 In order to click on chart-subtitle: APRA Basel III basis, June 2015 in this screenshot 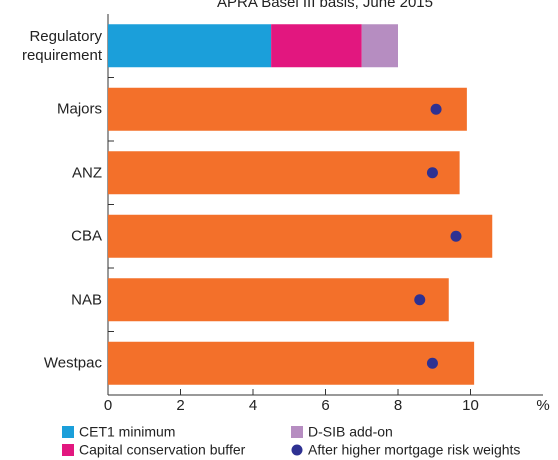, I will do `click(325, 5)`.